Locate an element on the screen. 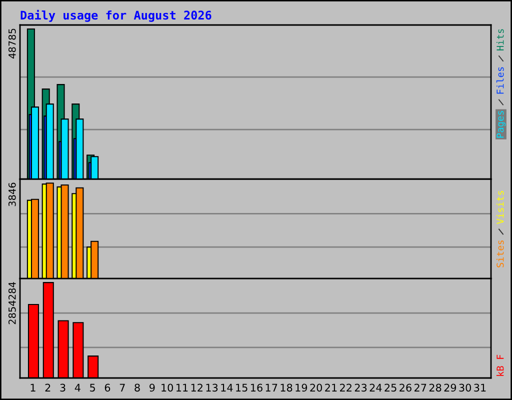 This screenshot has height=400, width=512. x-tick-label: 5 is located at coordinates (92, 388).